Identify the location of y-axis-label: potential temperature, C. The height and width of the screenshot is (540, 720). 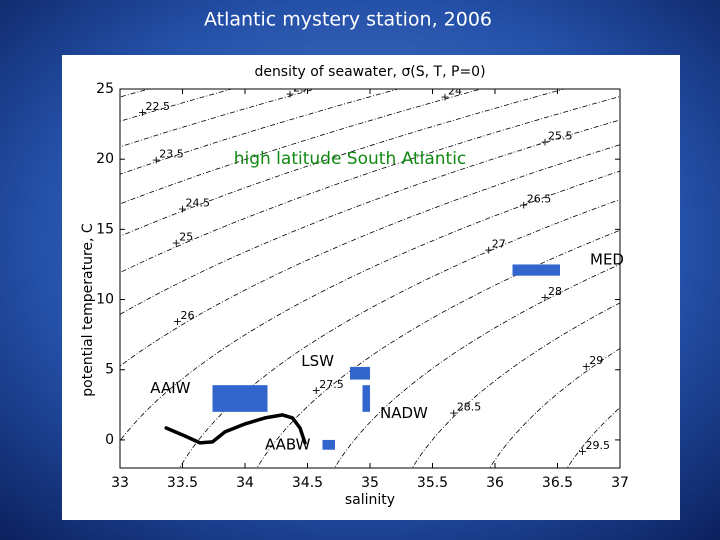
(88, 310).